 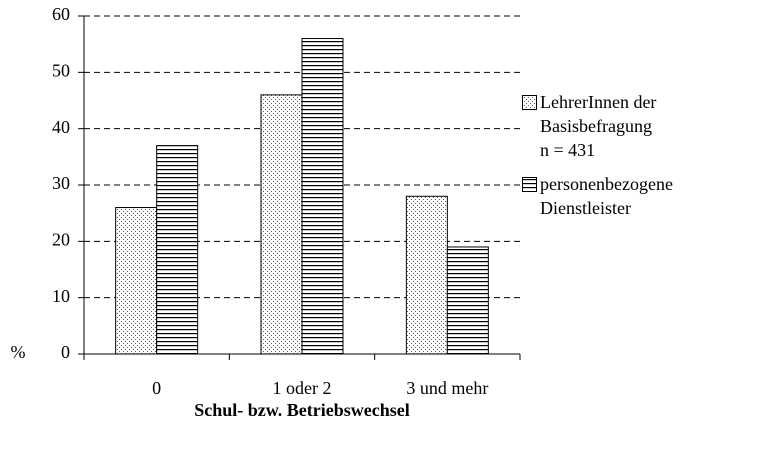 I want to click on y-tick-label: 0, so click(x=65, y=352).